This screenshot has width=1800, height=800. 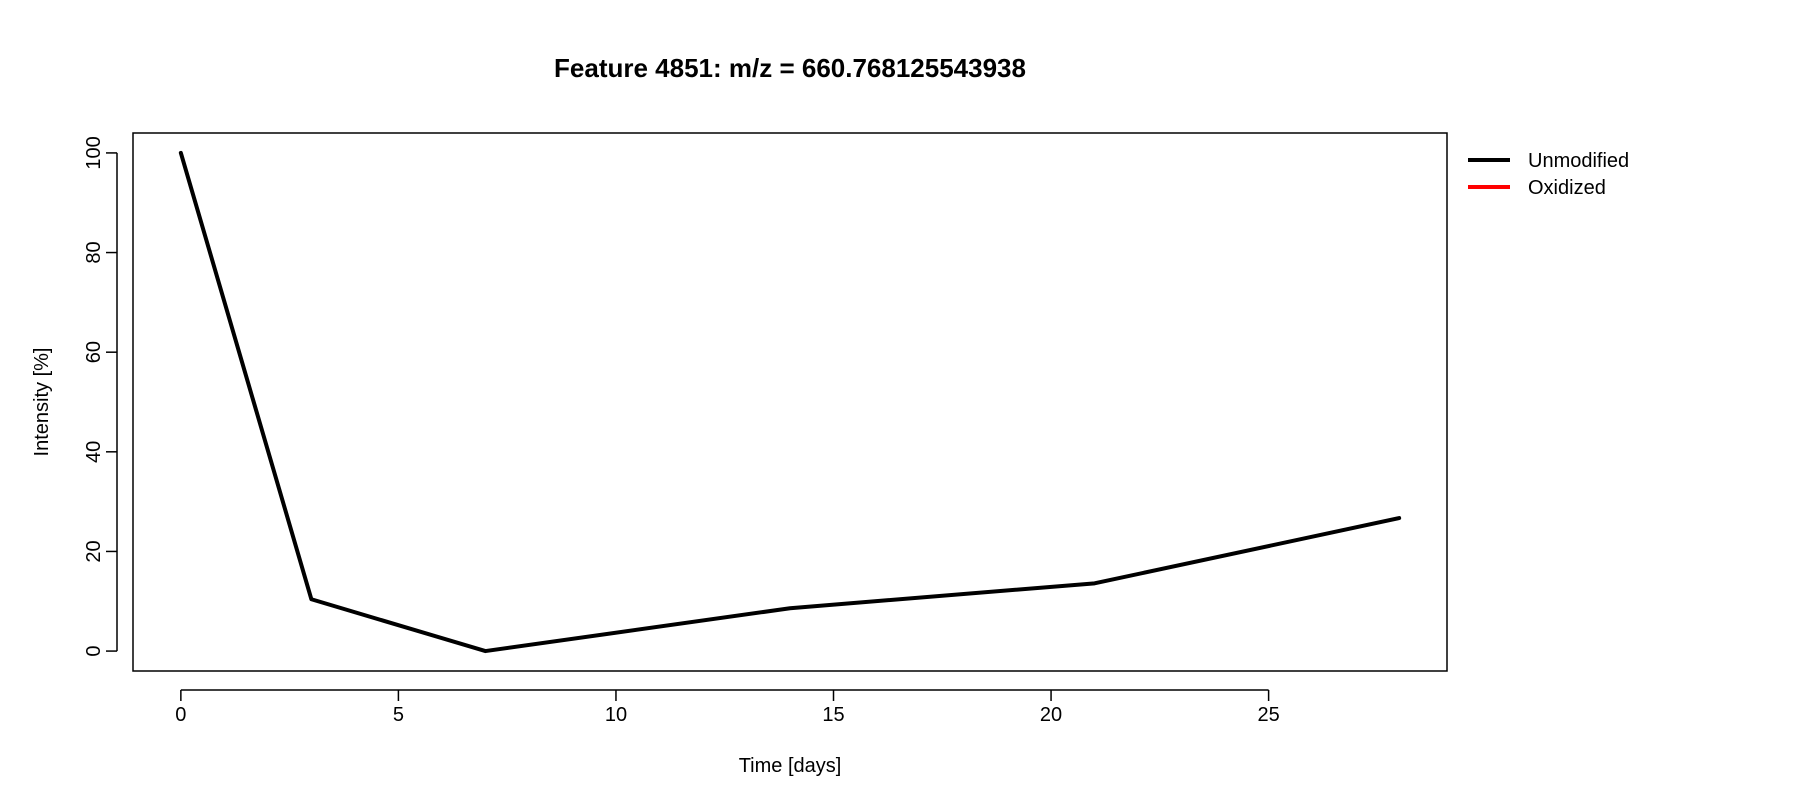 I want to click on y-tick-label: 40, so click(x=94, y=452).